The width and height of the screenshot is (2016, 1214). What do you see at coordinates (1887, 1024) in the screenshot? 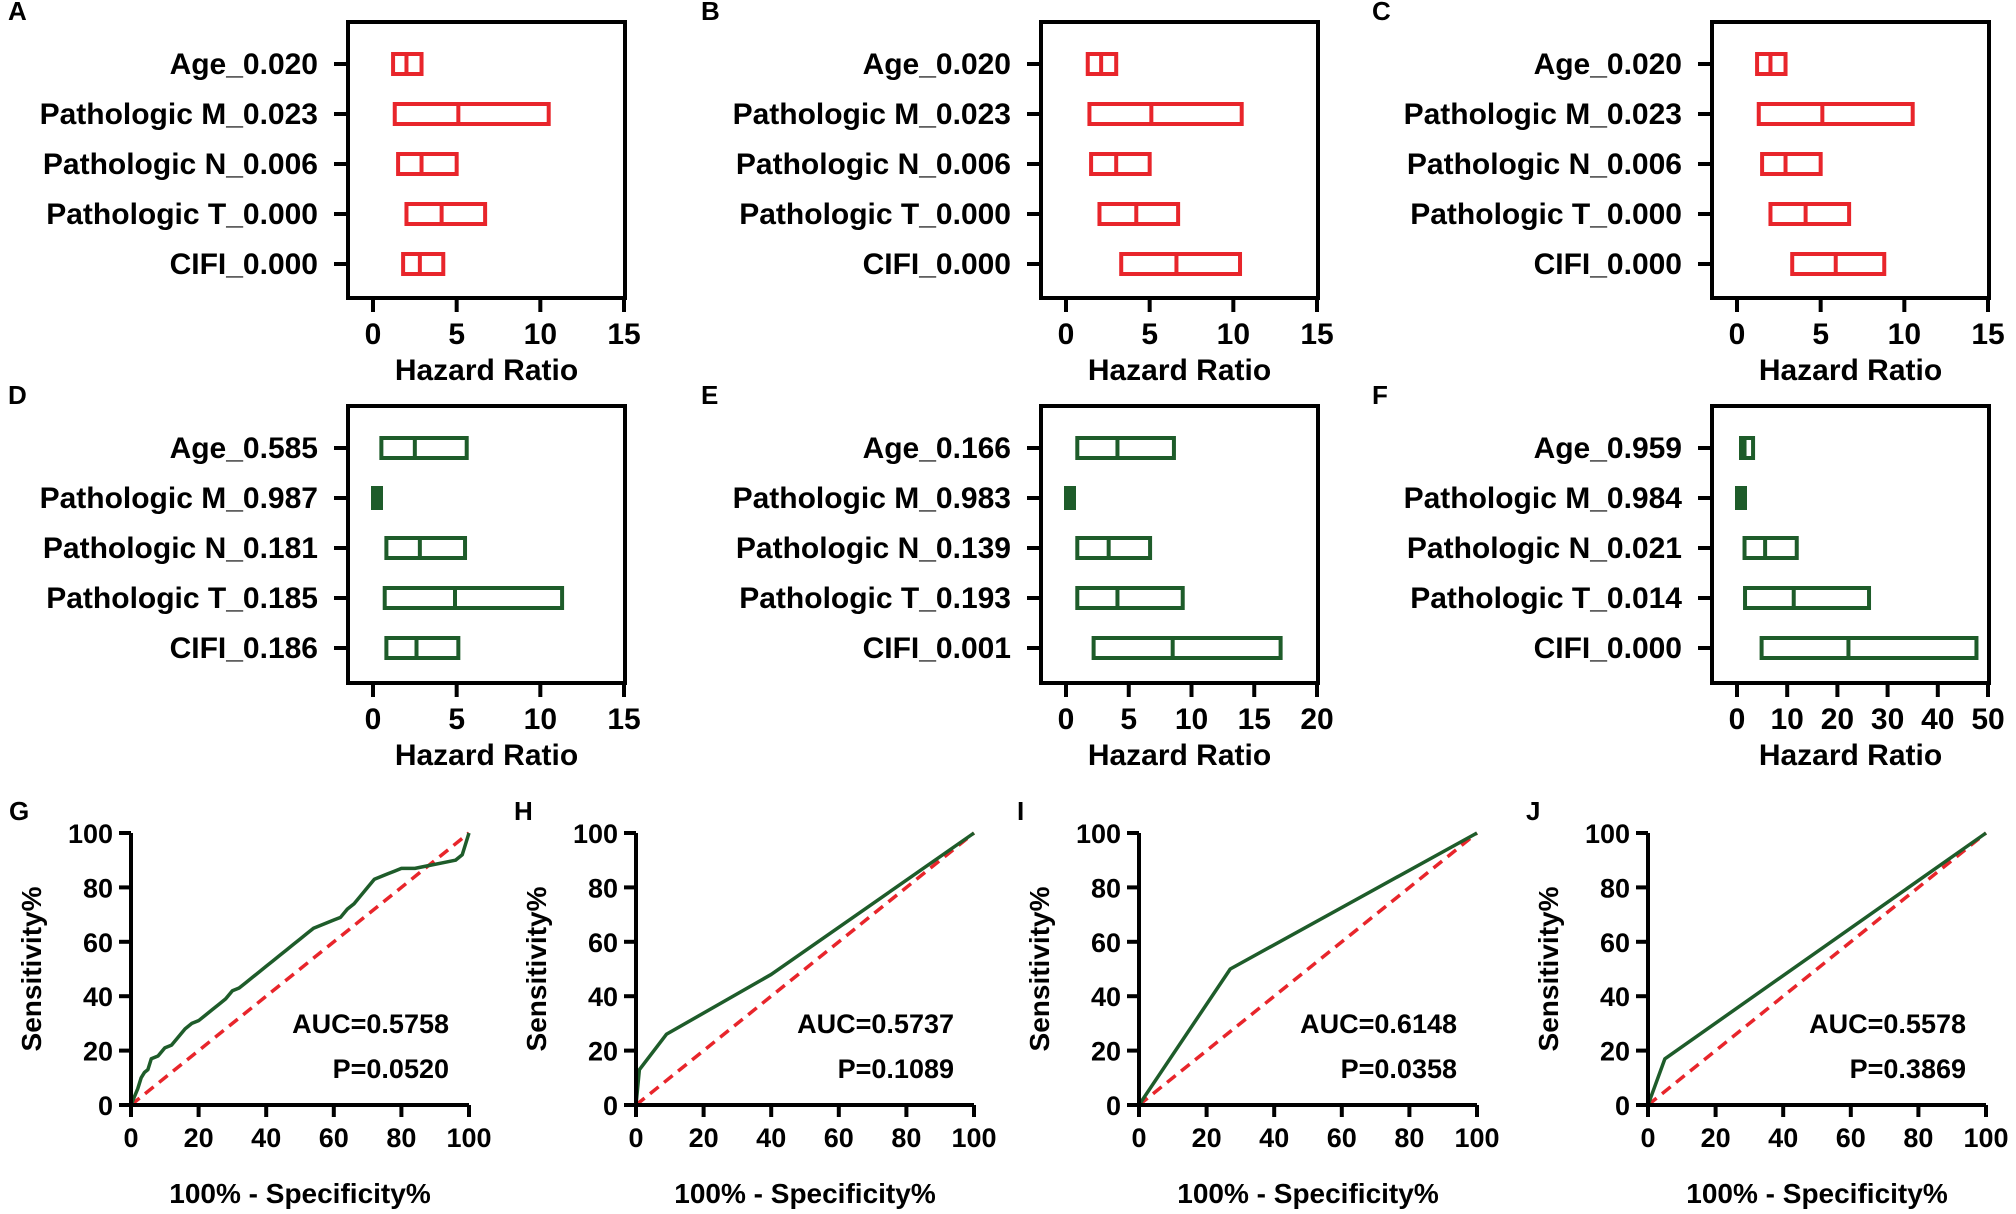
I see `auc-label: AUC=0.5578` at bounding box center [1887, 1024].